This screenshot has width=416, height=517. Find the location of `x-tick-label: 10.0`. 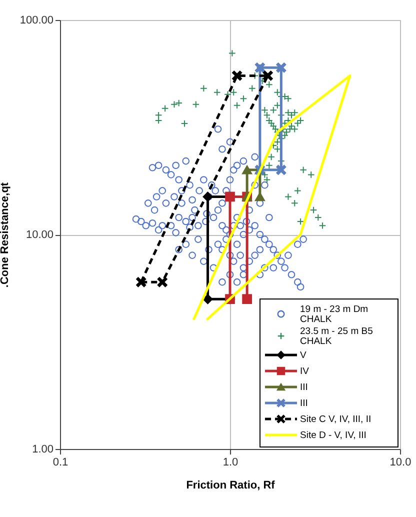

x-tick-label: 10.0 is located at coordinates (401, 462).